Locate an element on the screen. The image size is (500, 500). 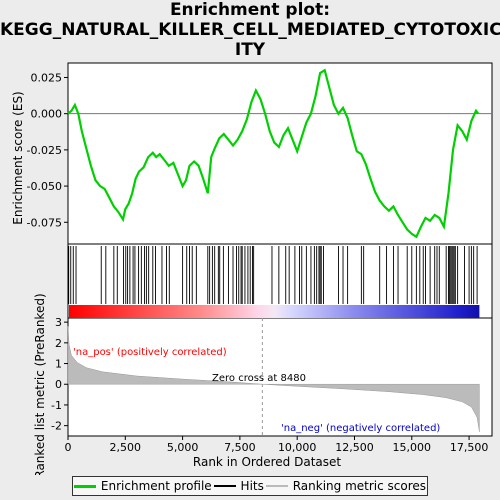
legend-item-hits: Hits is located at coordinates (238, 486).